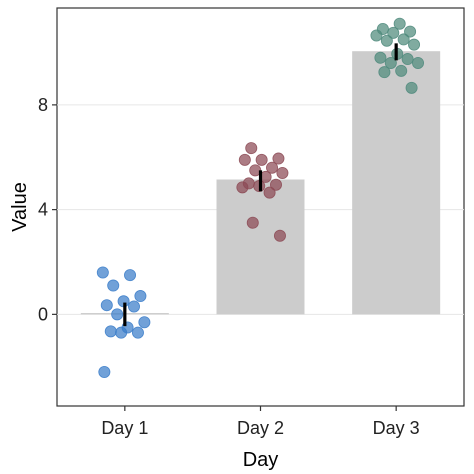  What do you see at coordinates (43, 314) in the screenshot?
I see `y-tick-label-0: 0` at bounding box center [43, 314].